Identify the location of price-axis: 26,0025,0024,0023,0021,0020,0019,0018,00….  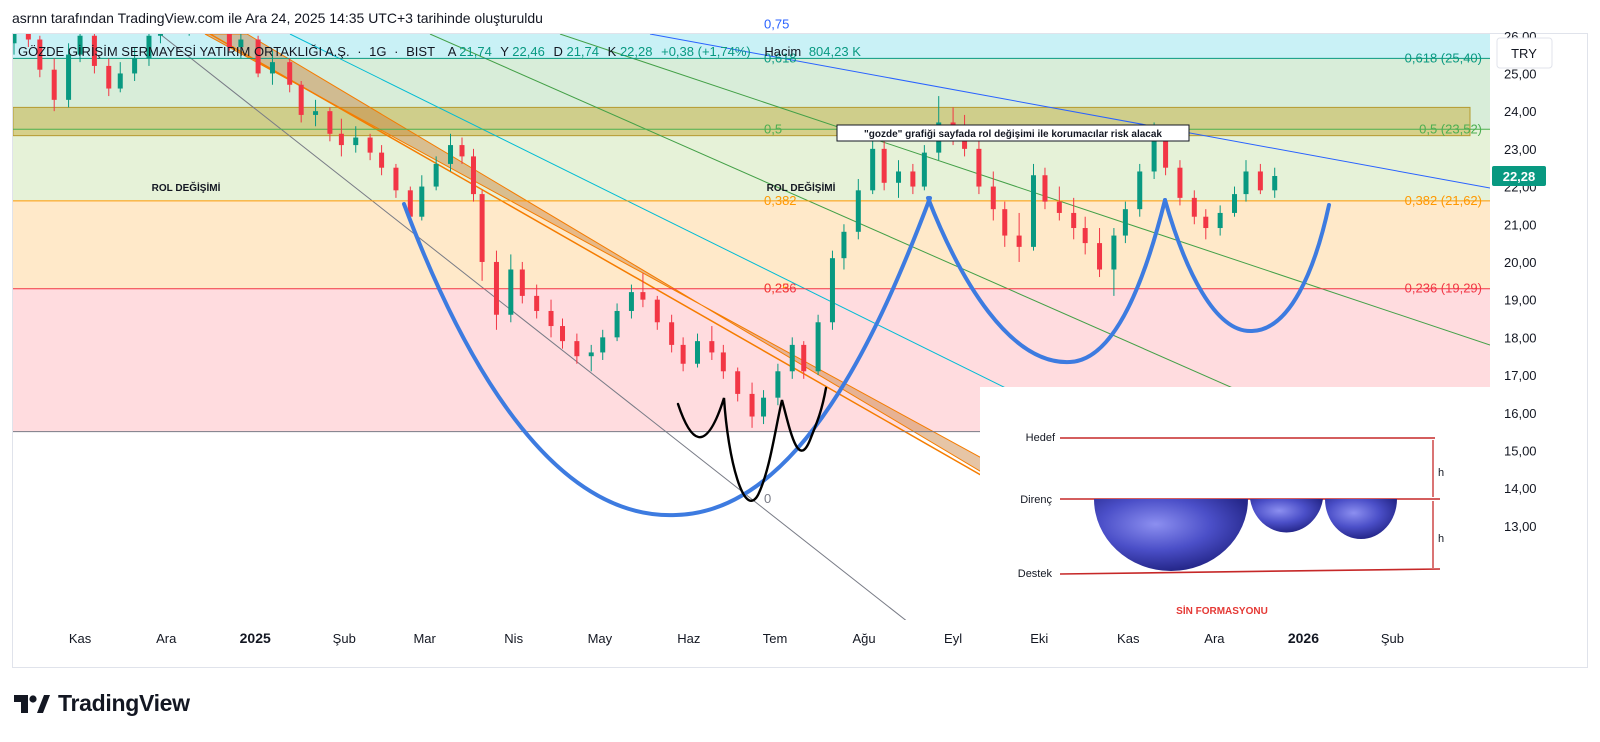
(1520, 281).